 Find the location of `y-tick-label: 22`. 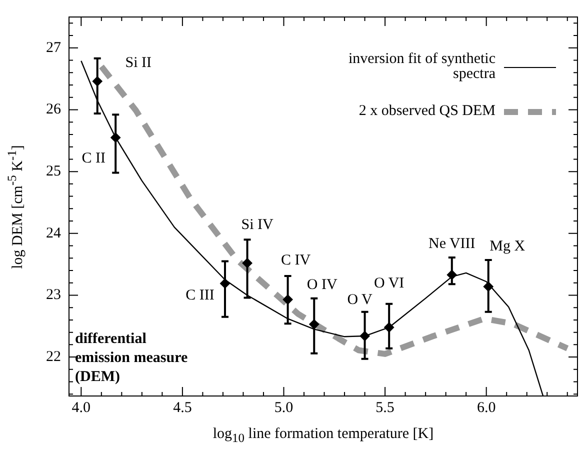

y-tick-label: 22 is located at coordinates (53, 356).